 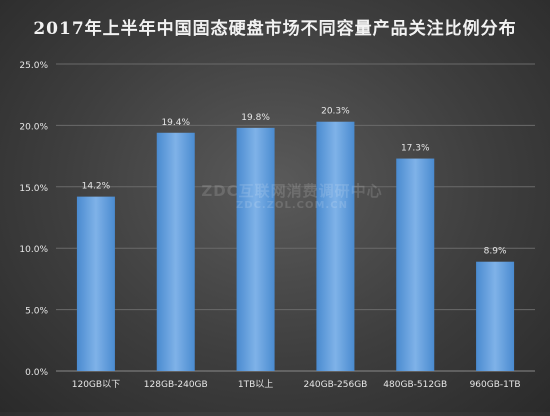 I want to click on data-label: 14.2%, so click(x=96, y=187).